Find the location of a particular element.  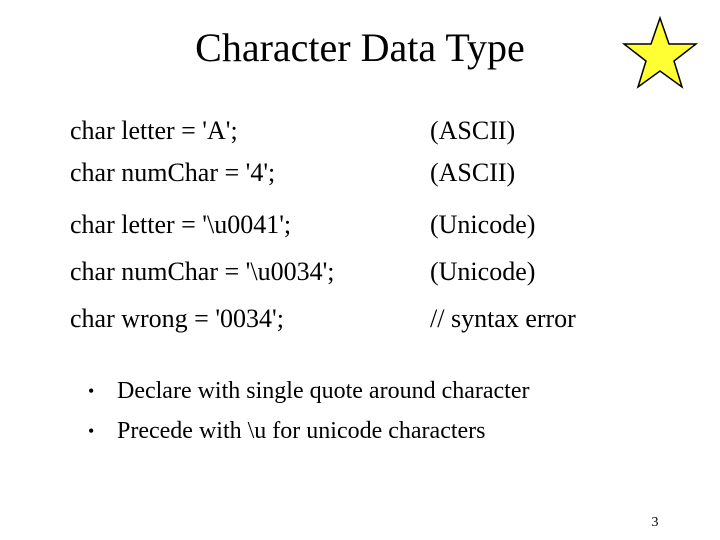

bullet-text: Precede with \u for unicode characters is located at coordinates (301, 431).